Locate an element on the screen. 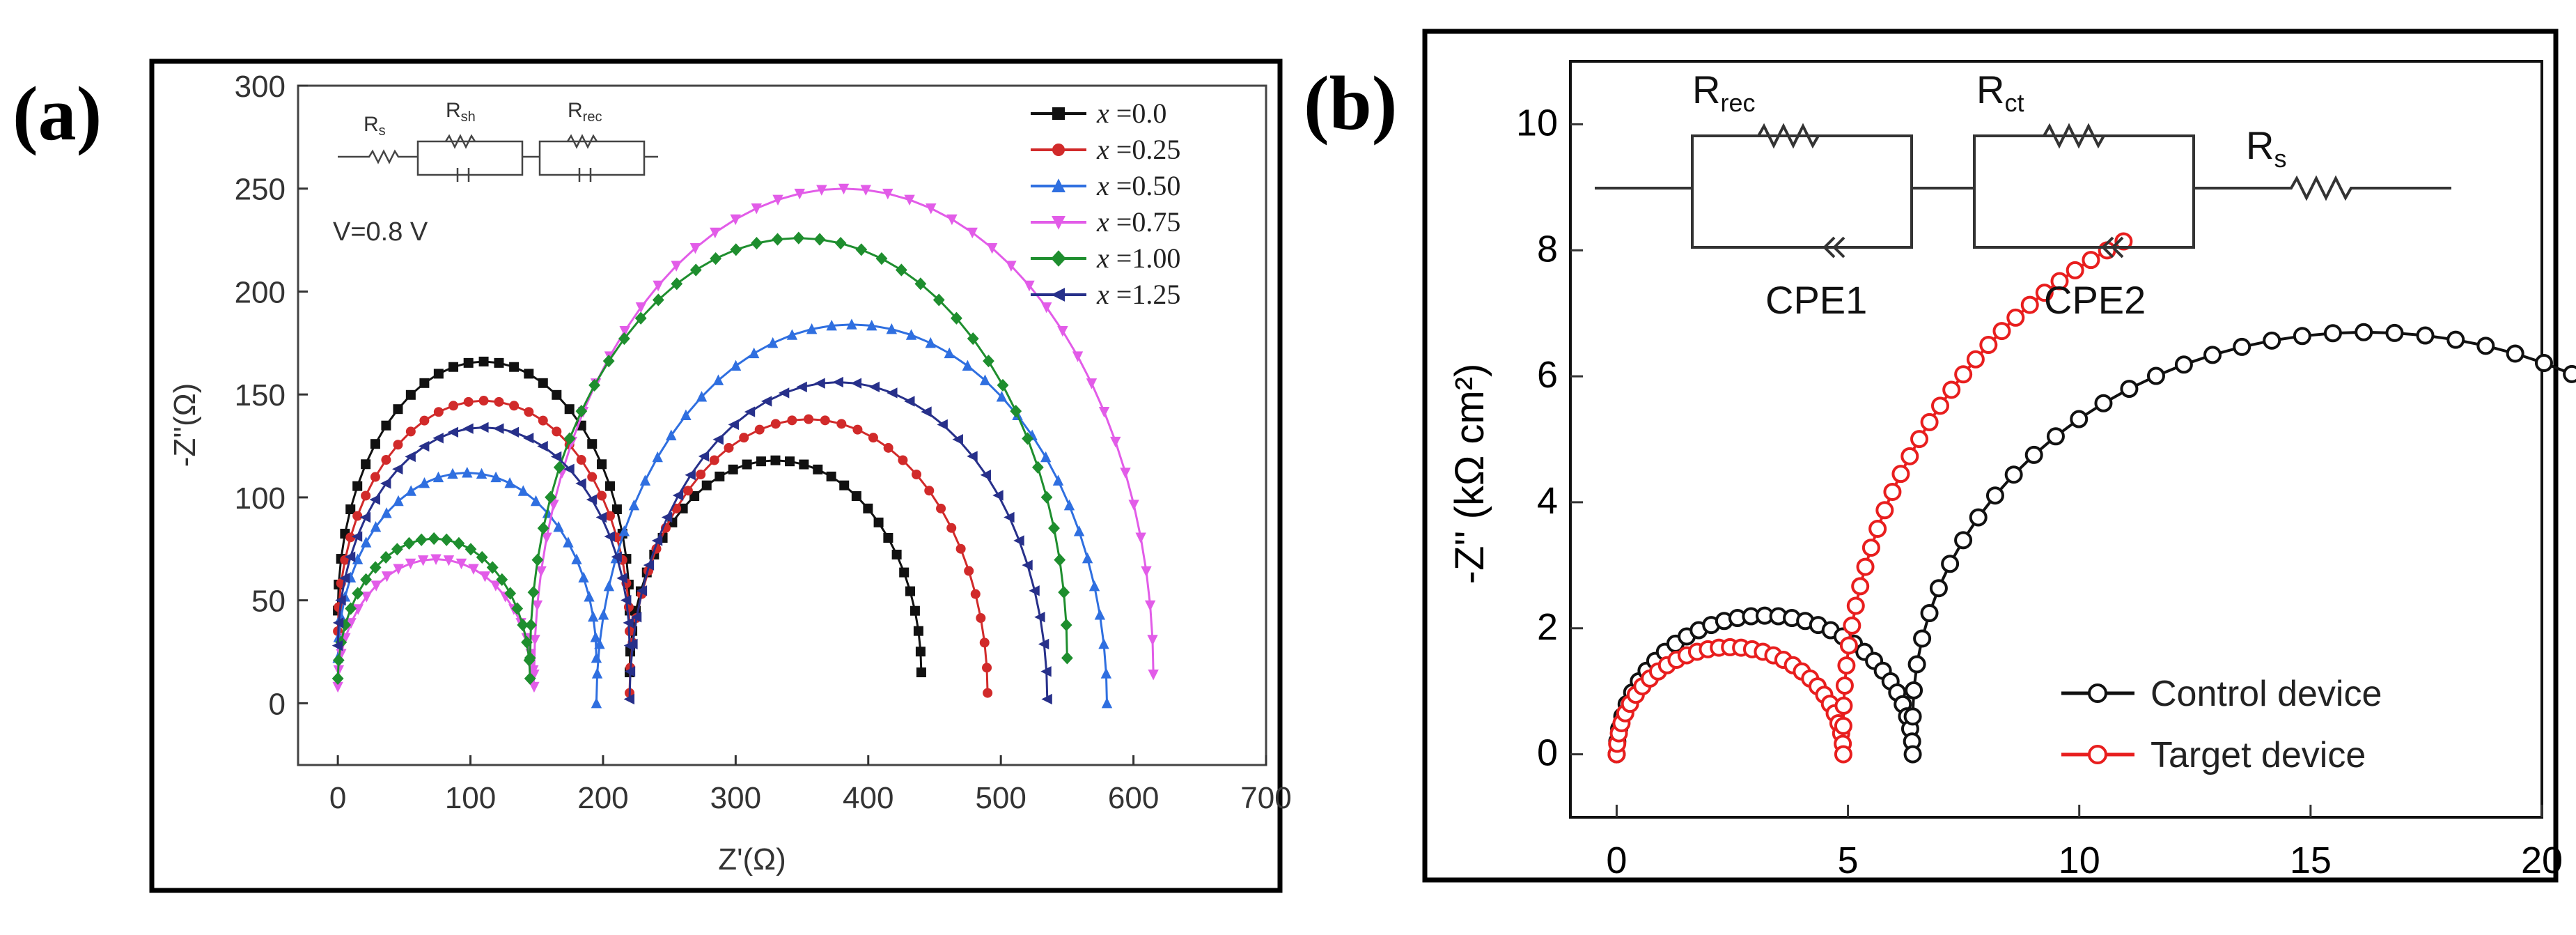  panel-b-series-0-line is located at coordinates (1765, 684).